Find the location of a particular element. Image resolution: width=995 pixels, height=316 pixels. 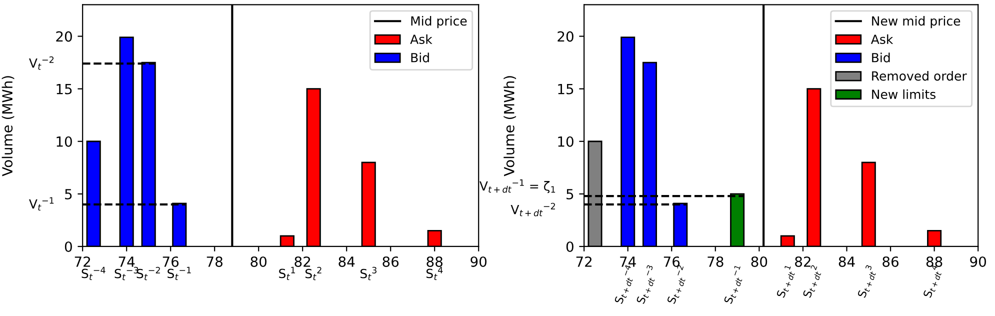

text: S$_{t}$$^{3}$ is located at coordinates (368, 273).